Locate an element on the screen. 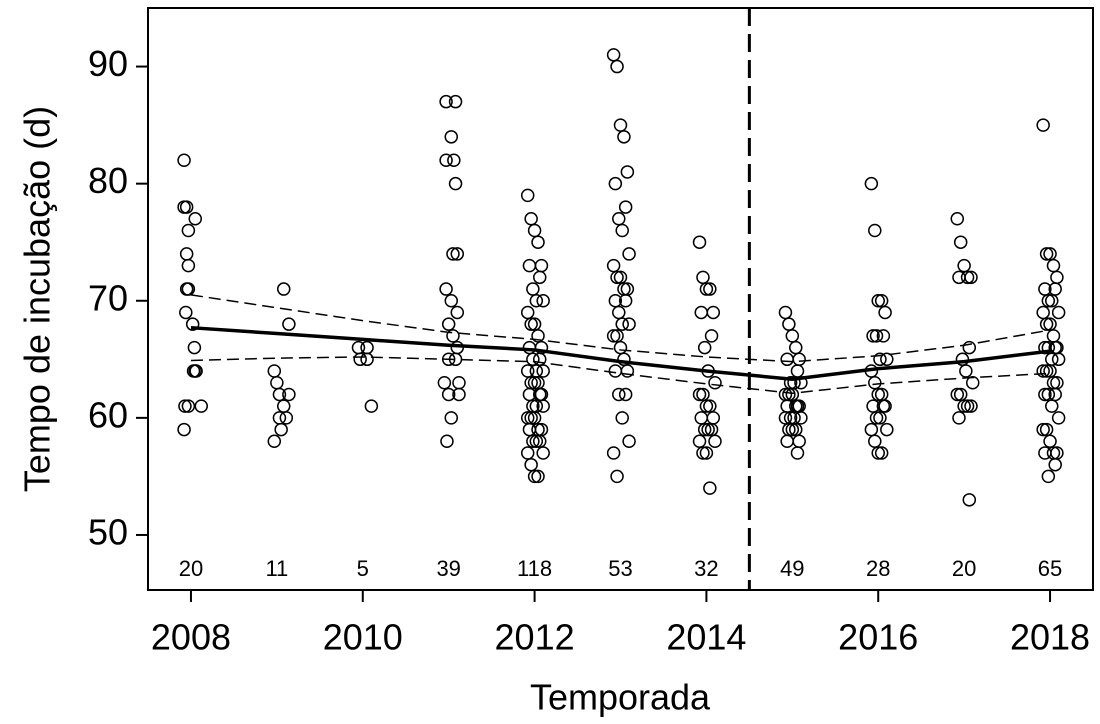 The image size is (1100, 724). count-label: 53 is located at coordinates (620, 568).